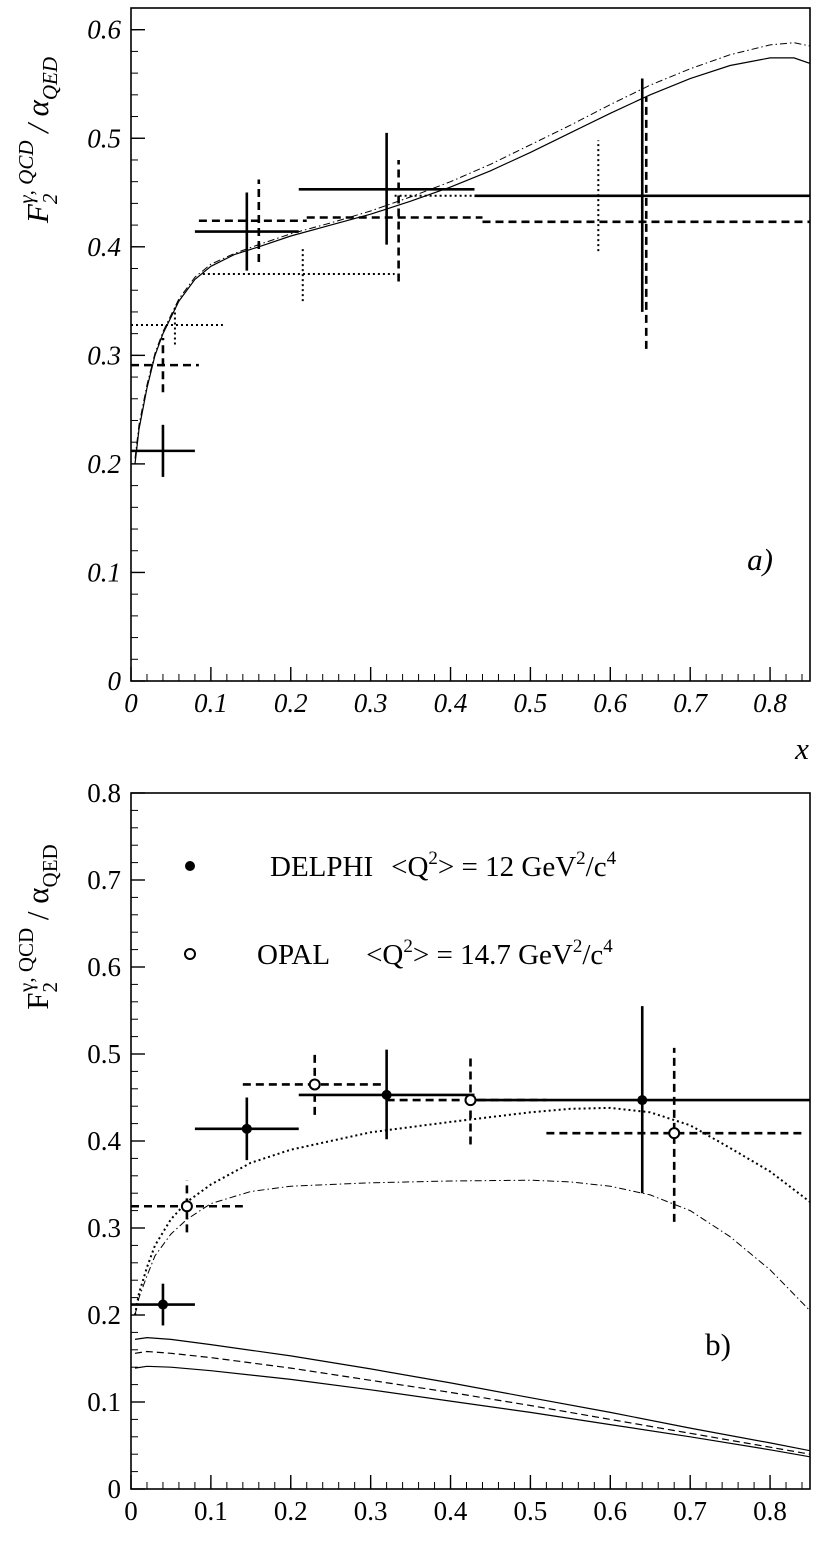  Describe the element at coordinates (104, 880) in the screenshot. I see `y-tick-label: 0.7` at that location.